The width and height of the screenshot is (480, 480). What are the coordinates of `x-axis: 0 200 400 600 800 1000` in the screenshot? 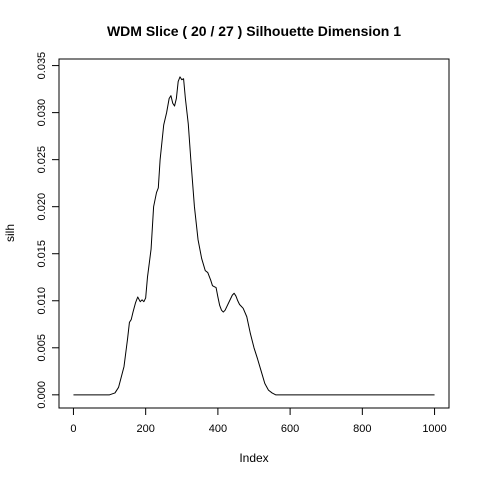 It's located at (258, 421).